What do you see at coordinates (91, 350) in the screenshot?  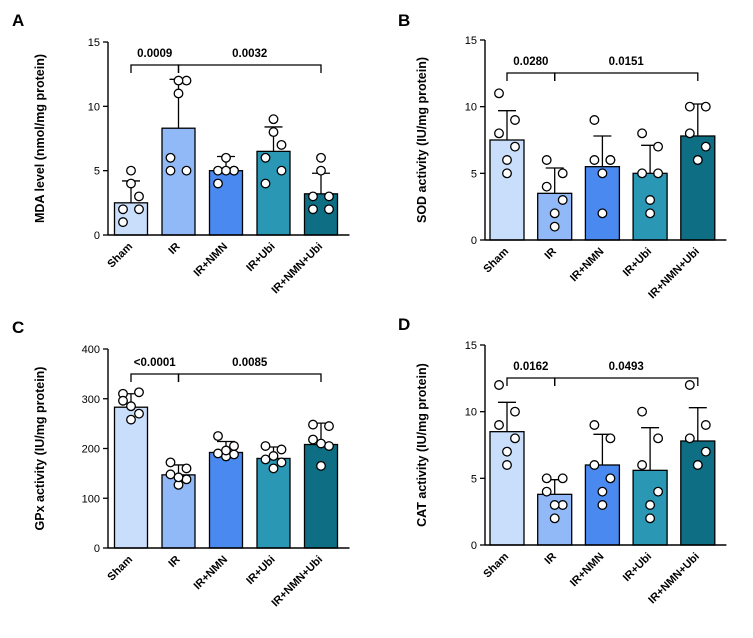 I see `y-tick-label: 400` at bounding box center [91, 350].